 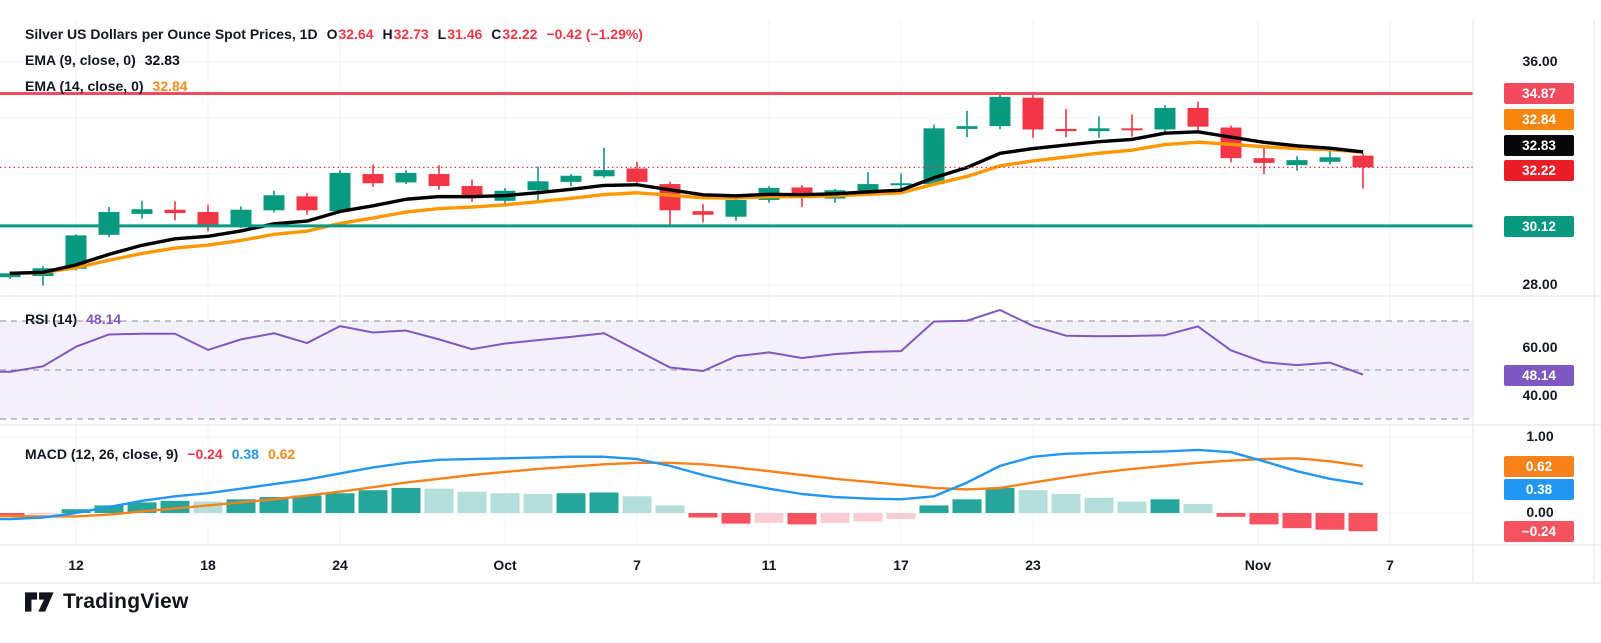 What do you see at coordinates (340, 565) in the screenshot?
I see `time-axis-label: 24` at bounding box center [340, 565].